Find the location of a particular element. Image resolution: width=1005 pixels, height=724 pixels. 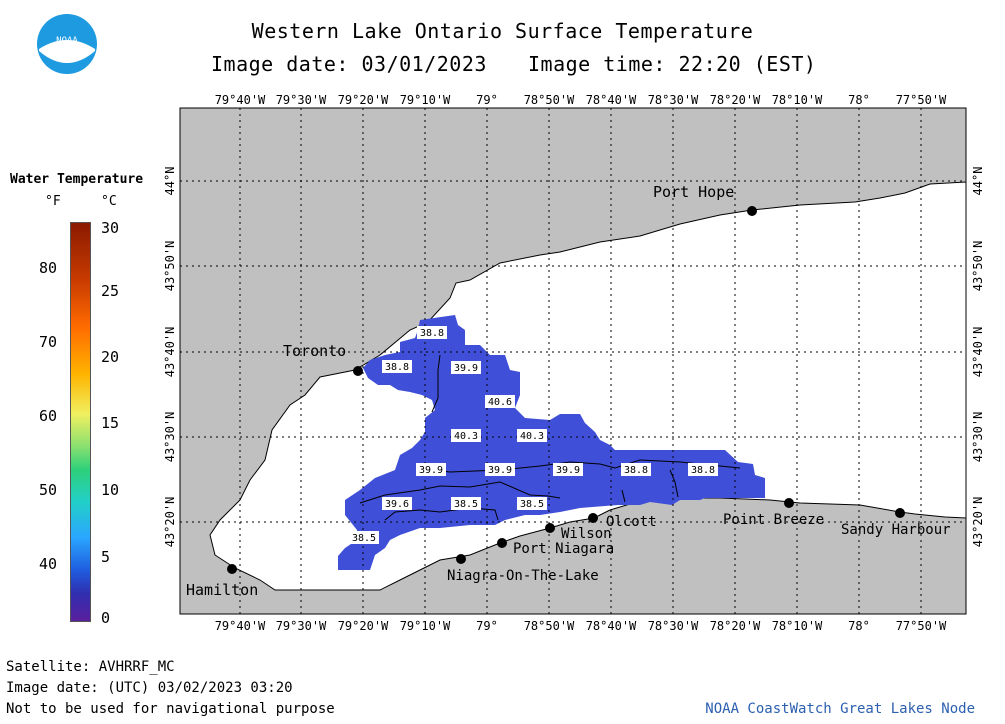

credit-link: NOAA CoastWatch Great Lakes Node is located at coordinates (840, 709).